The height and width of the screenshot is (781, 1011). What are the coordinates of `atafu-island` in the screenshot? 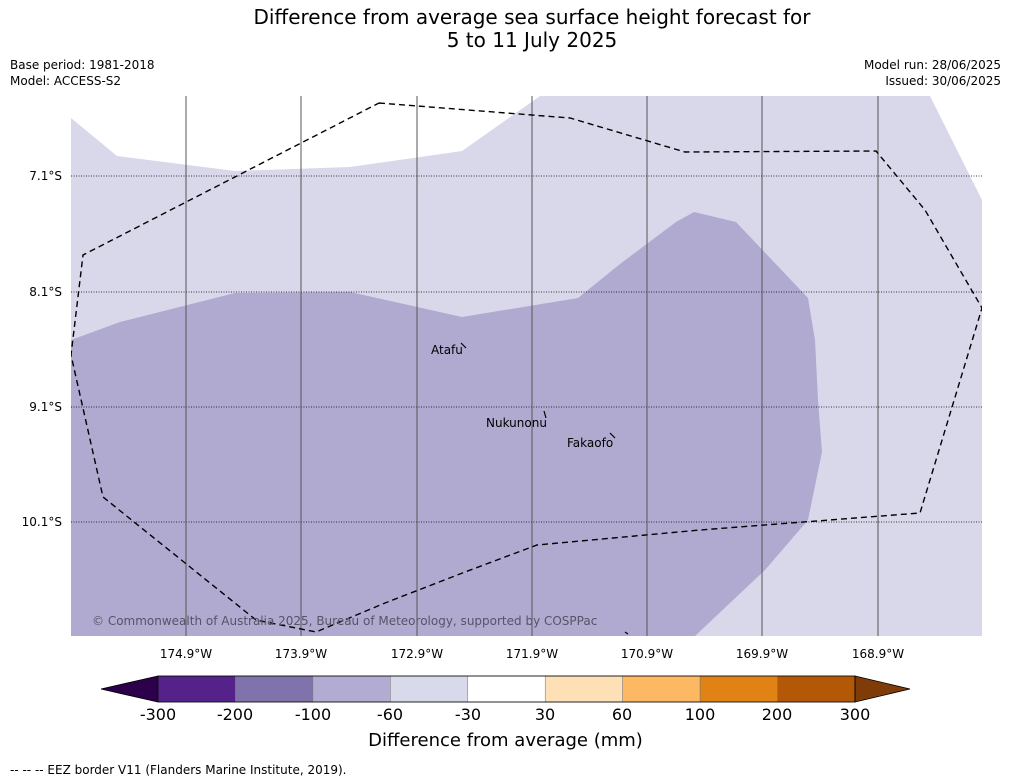 It's located at (463, 345).